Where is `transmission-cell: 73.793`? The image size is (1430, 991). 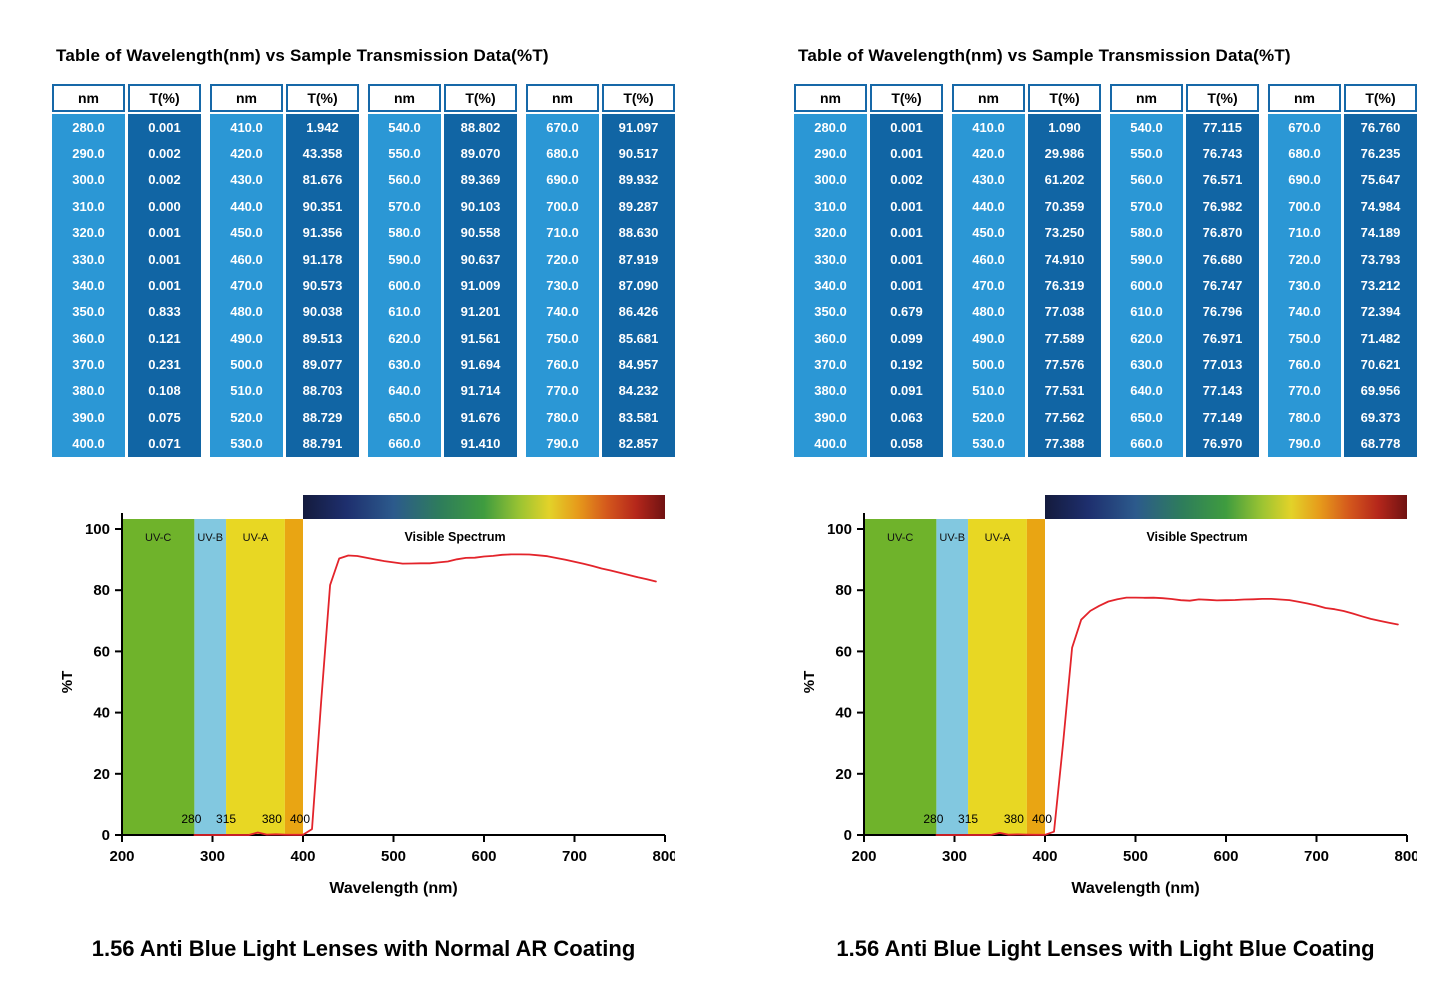
transmission-cell: 73.793 is located at coordinates (1380, 259).